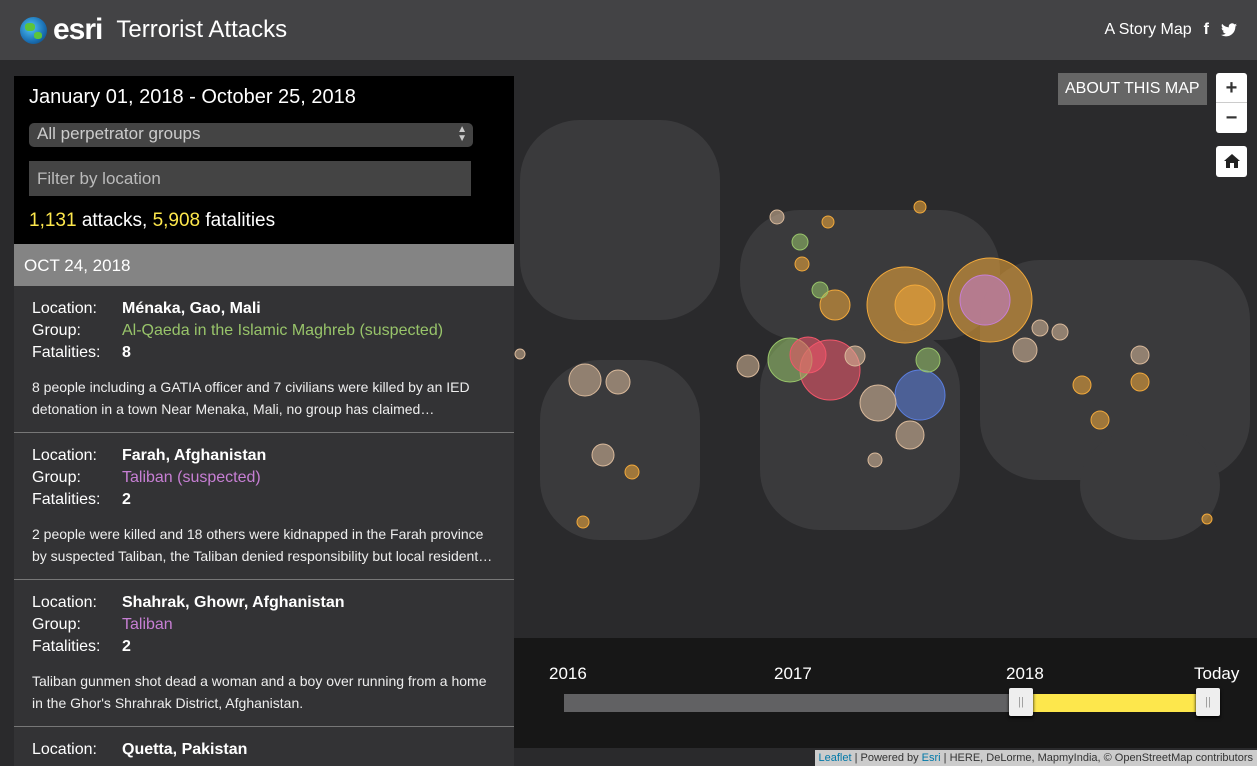  Describe the element at coordinates (233, 602) in the screenshot. I see `location-value: Shahrak, Ghowr, Afghanistan` at that location.